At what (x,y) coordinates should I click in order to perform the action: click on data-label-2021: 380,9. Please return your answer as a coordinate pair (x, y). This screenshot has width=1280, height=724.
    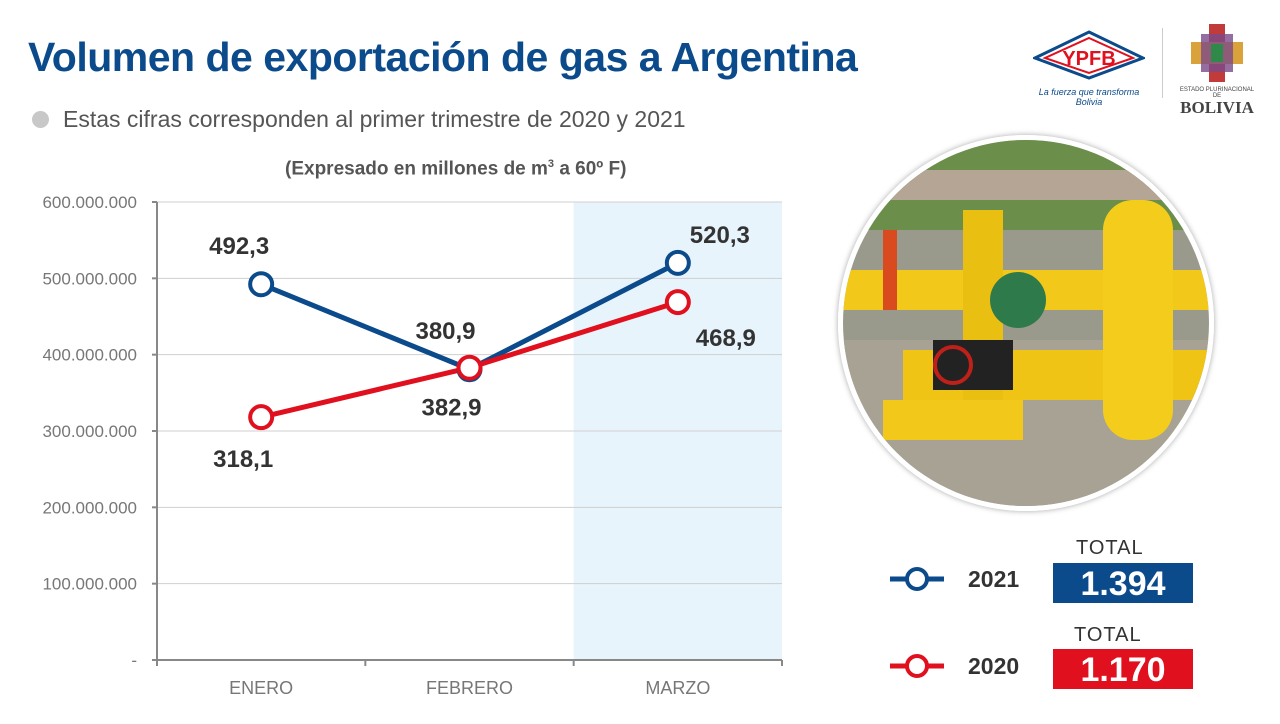
    Looking at the image, I should click on (445, 331).